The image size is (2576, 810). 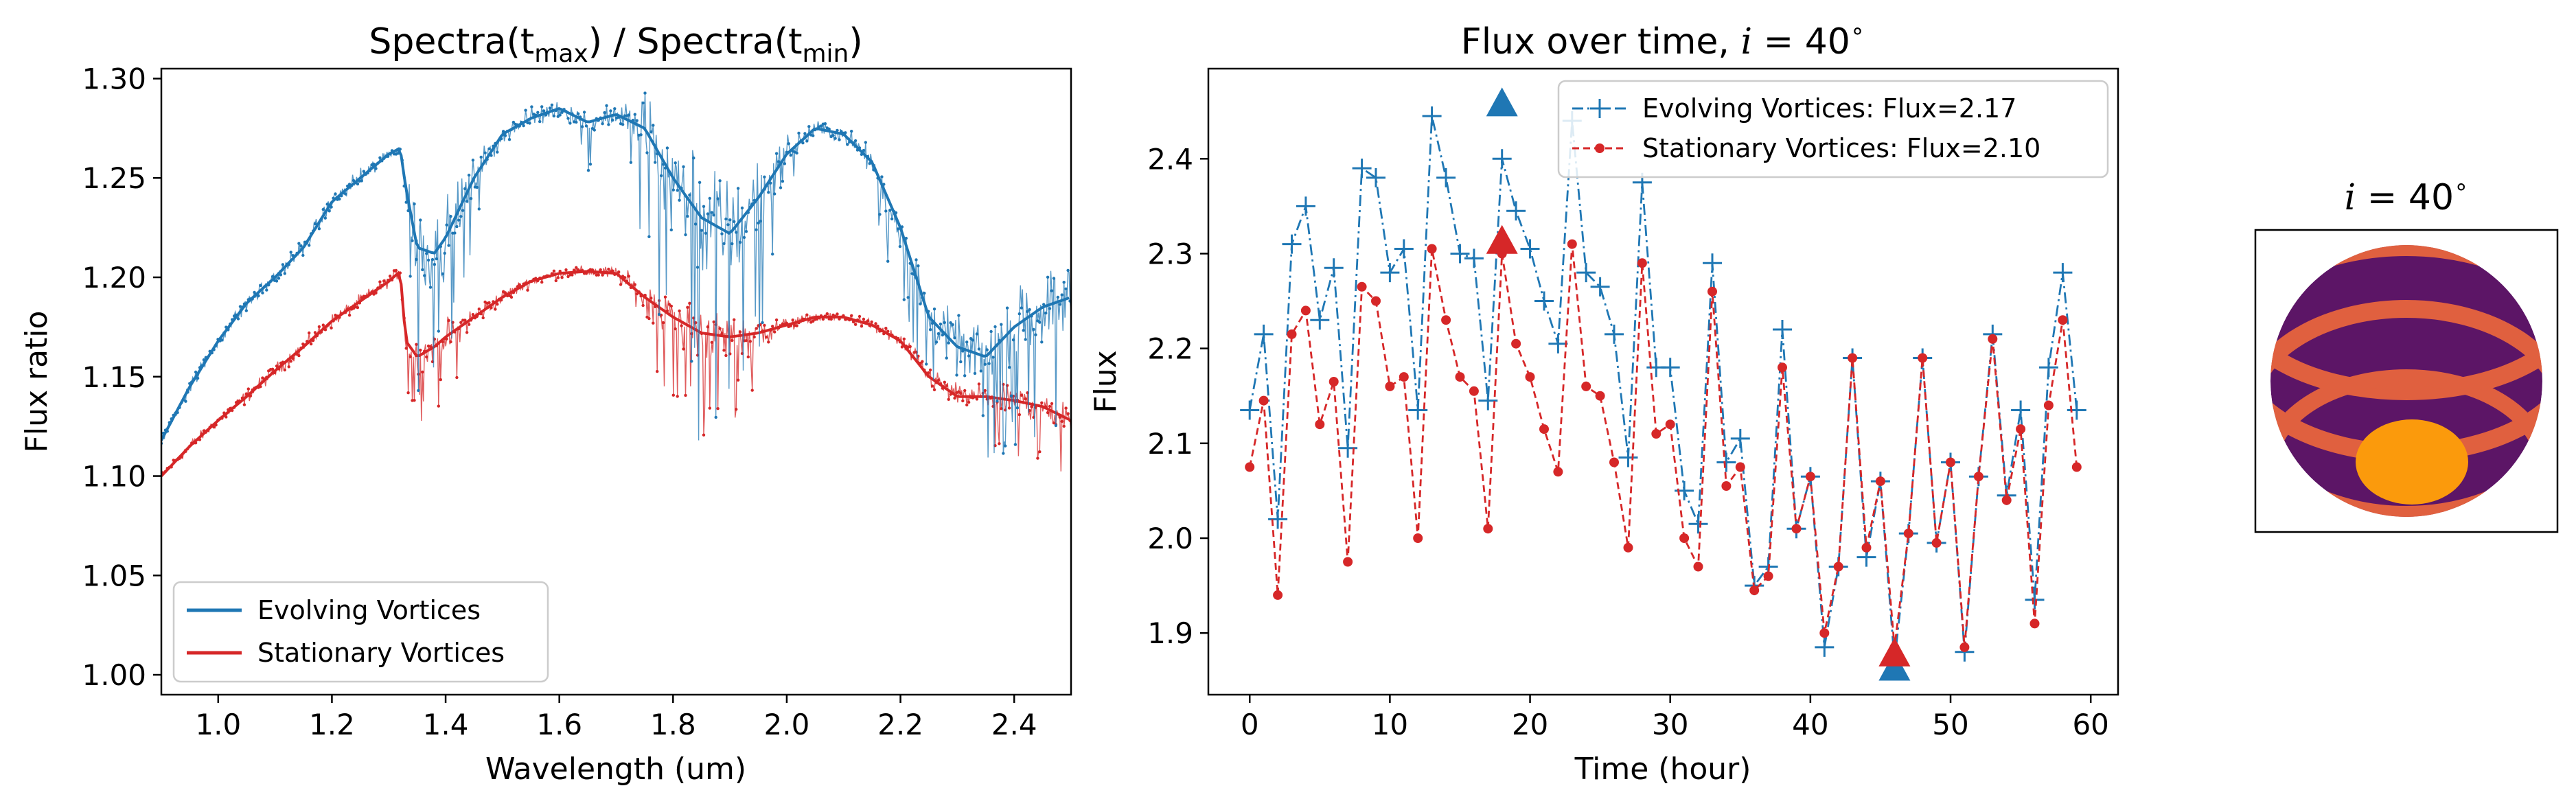 What do you see at coordinates (1390, 724) in the screenshot?
I see `flux-x-tick-label: 10` at bounding box center [1390, 724].